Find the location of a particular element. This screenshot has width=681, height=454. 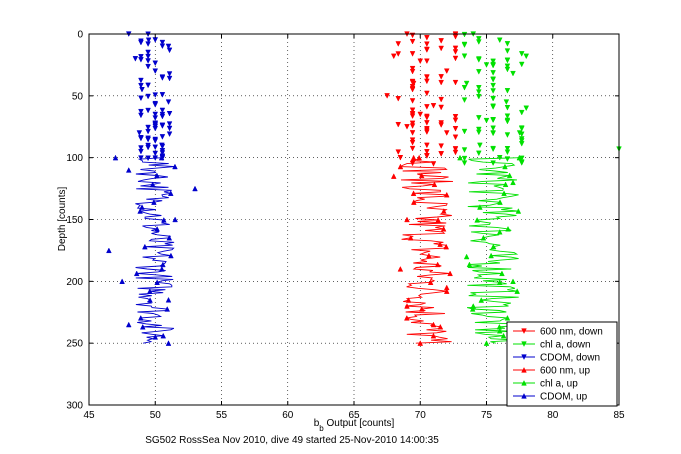

legend-label: CDOM, up is located at coordinates (564, 397).